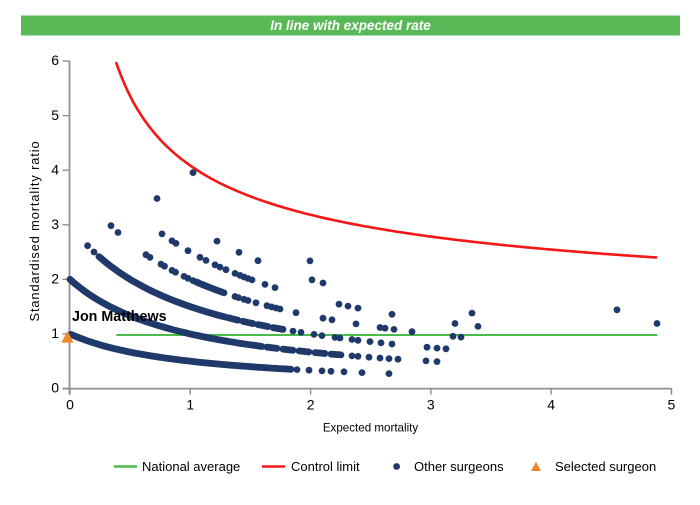  I want to click on svg-text: Expected mortality, so click(371, 427).